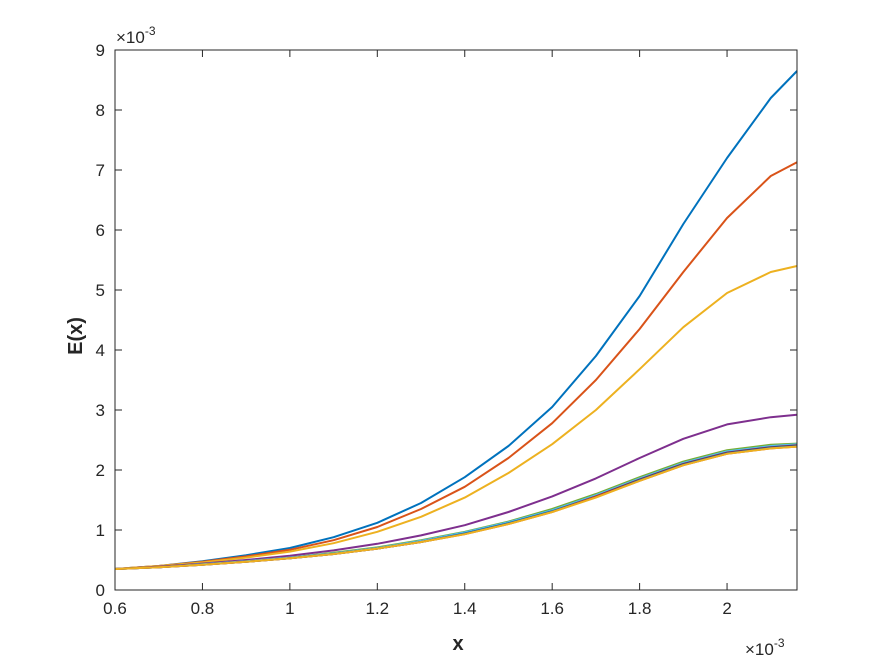 This screenshot has height=663, width=884. I want to click on x-tick-label: 1.2, so click(377, 608).